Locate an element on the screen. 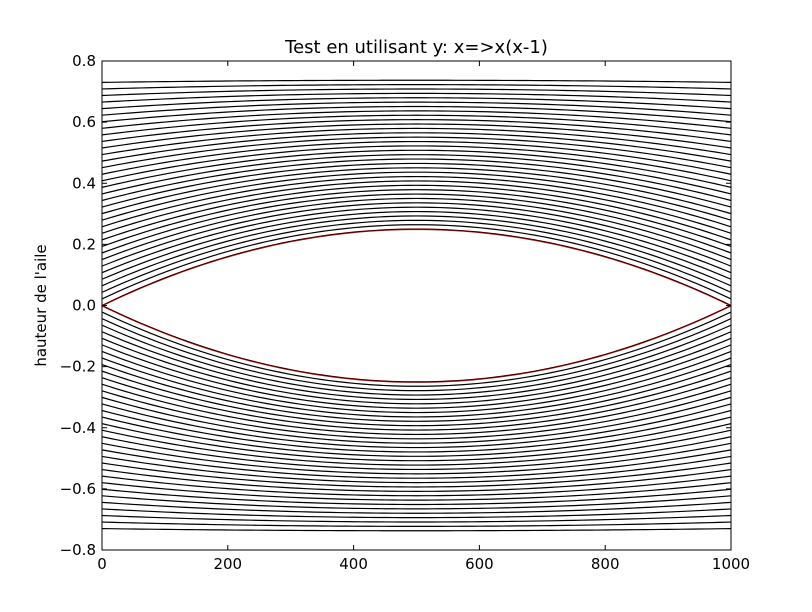 This screenshot has width=812, height=612. y-tick-label: −0.2 is located at coordinates (78, 367).